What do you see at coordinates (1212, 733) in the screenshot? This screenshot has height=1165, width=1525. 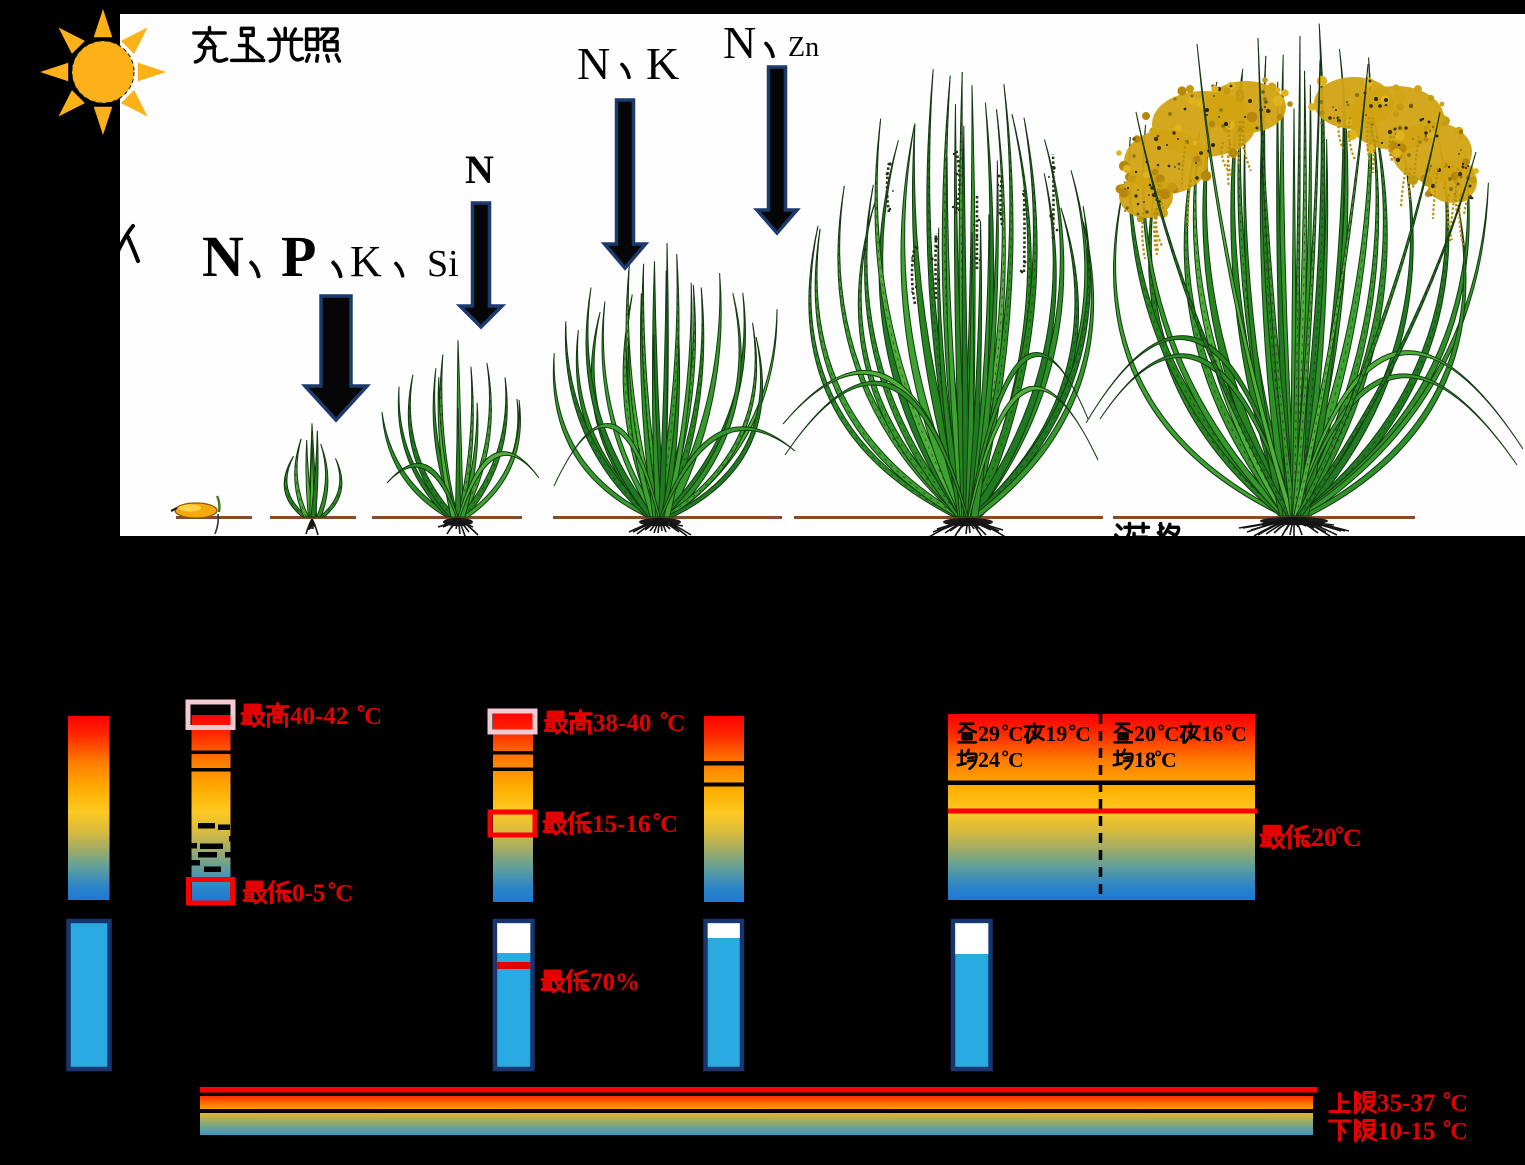 I see `svg-text: 16` at bounding box center [1212, 733].